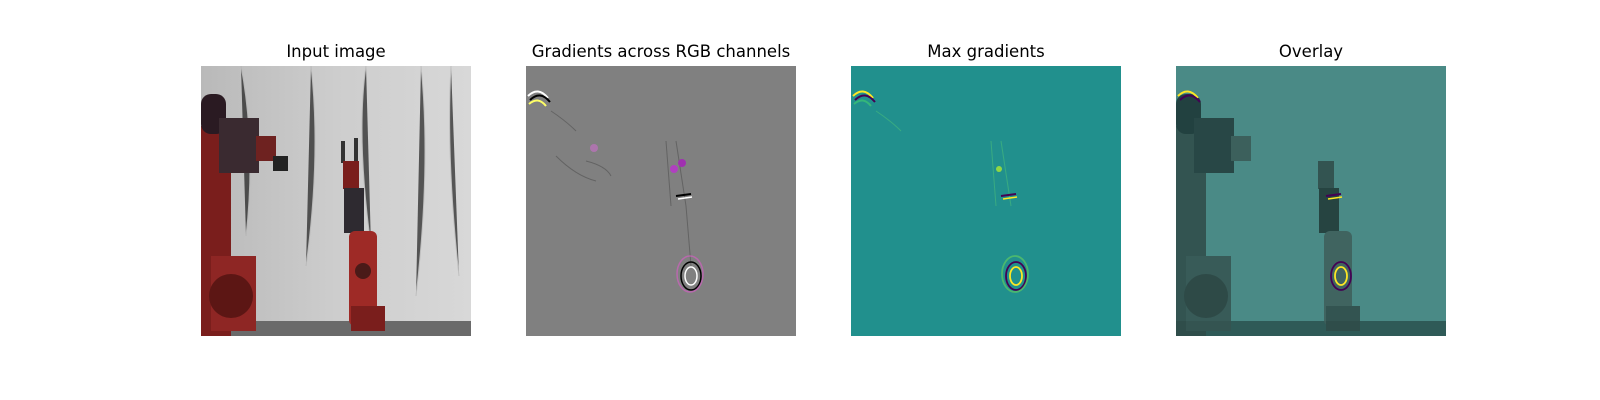 The height and width of the screenshot is (400, 1600). What do you see at coordinates (986, 201) in the screenshot?
I see `max-gradients-image` at bounding box center [986, 201].